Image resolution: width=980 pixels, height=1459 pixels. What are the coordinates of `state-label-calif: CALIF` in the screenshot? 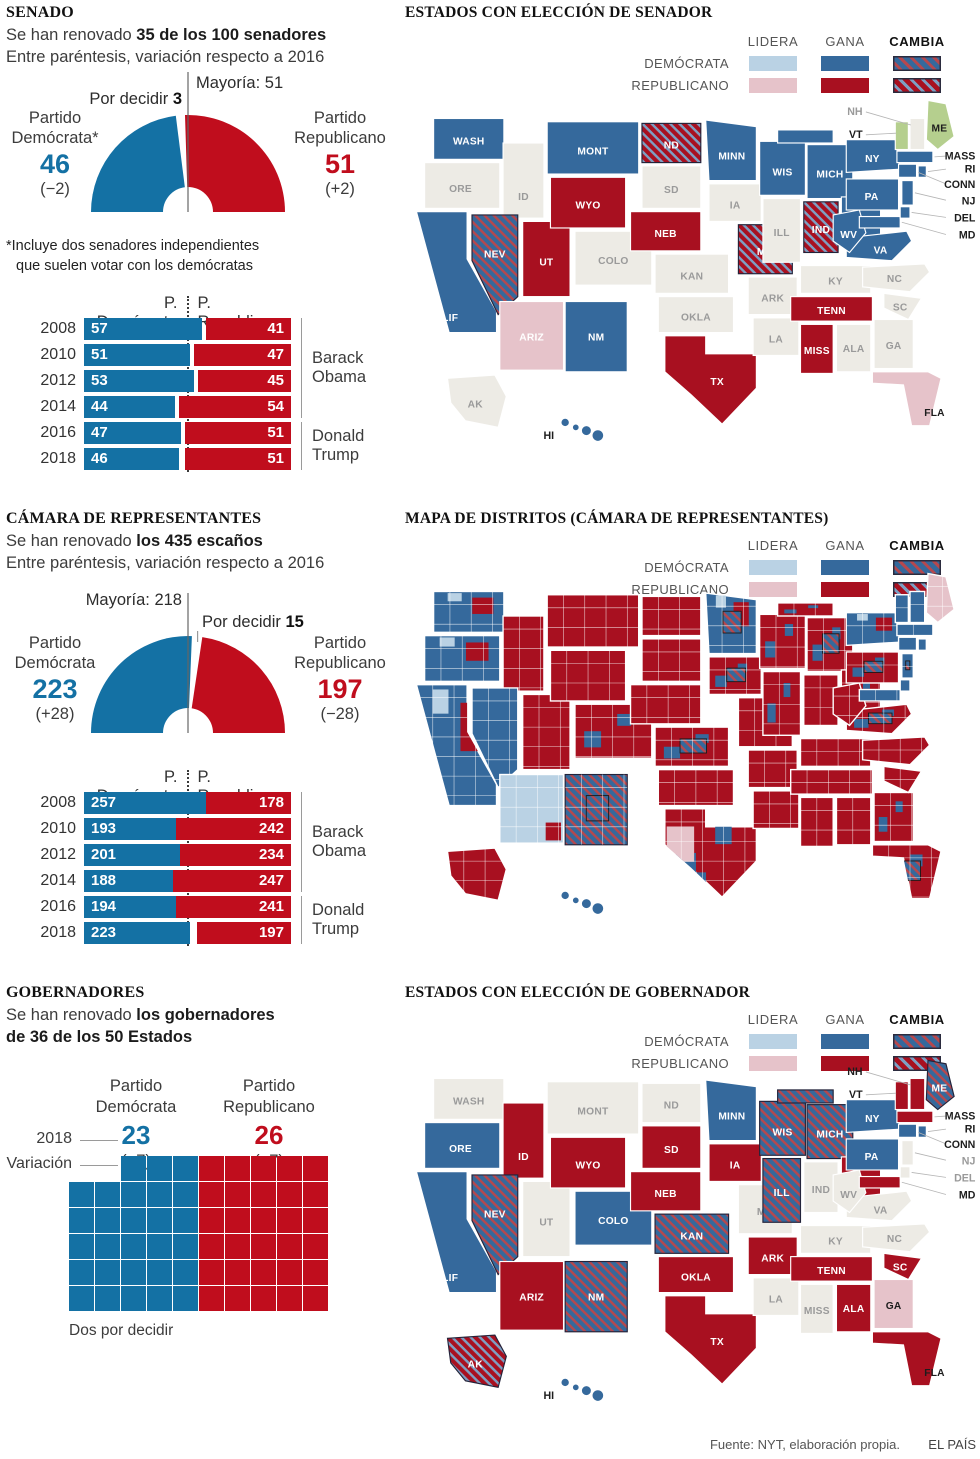 It's located at (442, 318).